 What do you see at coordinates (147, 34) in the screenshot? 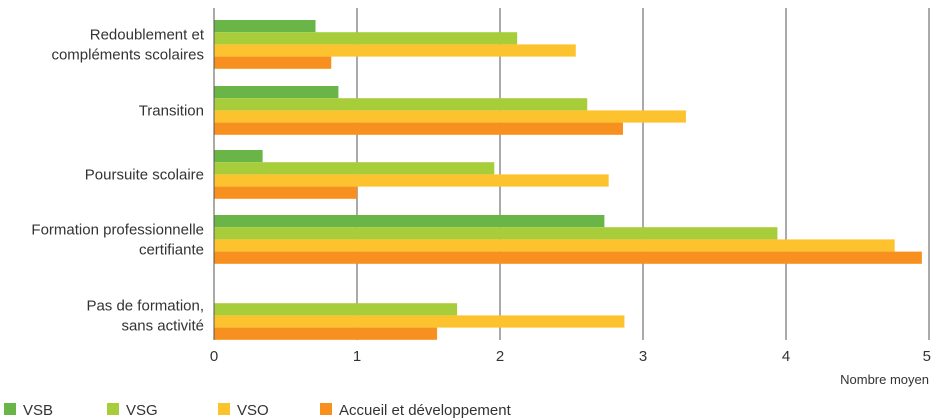
I see `category-label-line: Redoublement et` at bounding box center [147, 34].